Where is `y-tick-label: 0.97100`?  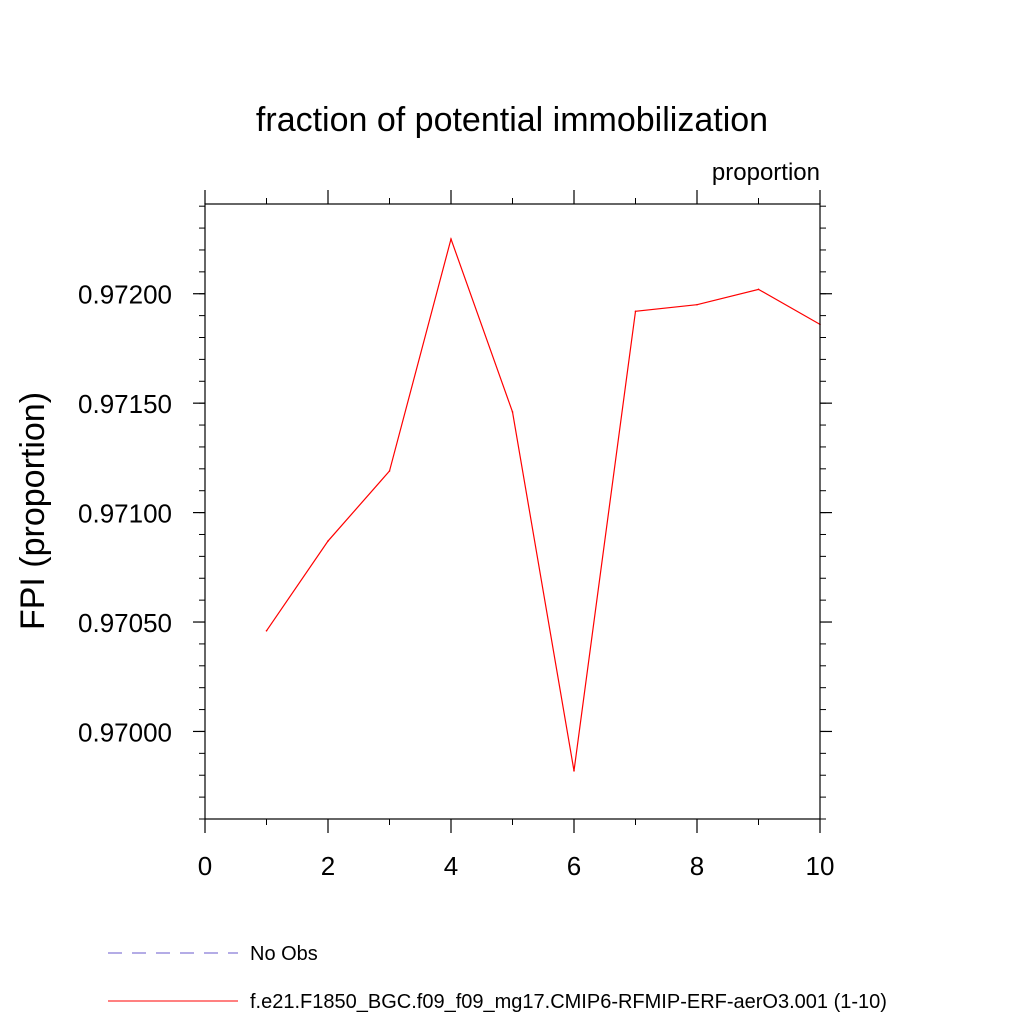
y-tick-label: 0.97100 is located at coordinates (125, 514).